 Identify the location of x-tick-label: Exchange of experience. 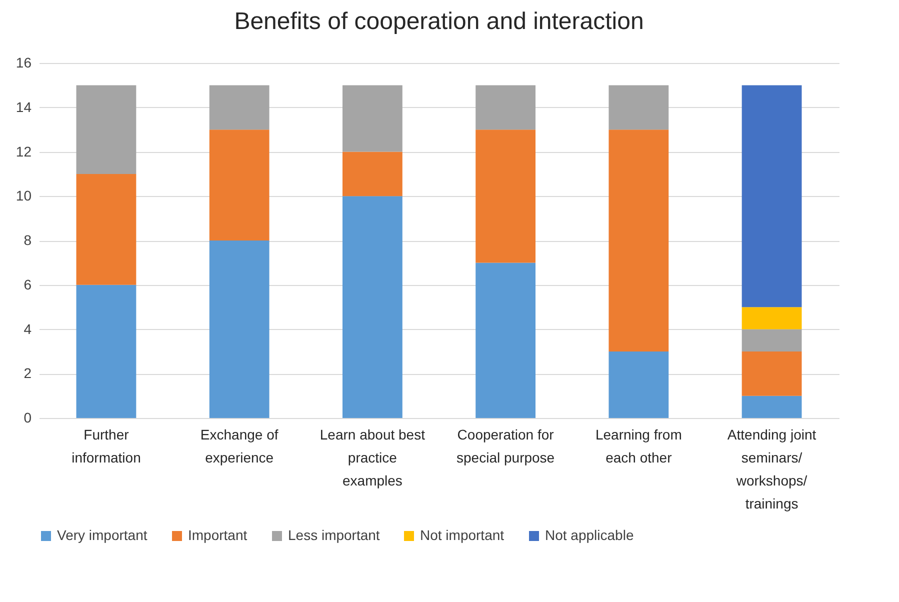
(239, 446).